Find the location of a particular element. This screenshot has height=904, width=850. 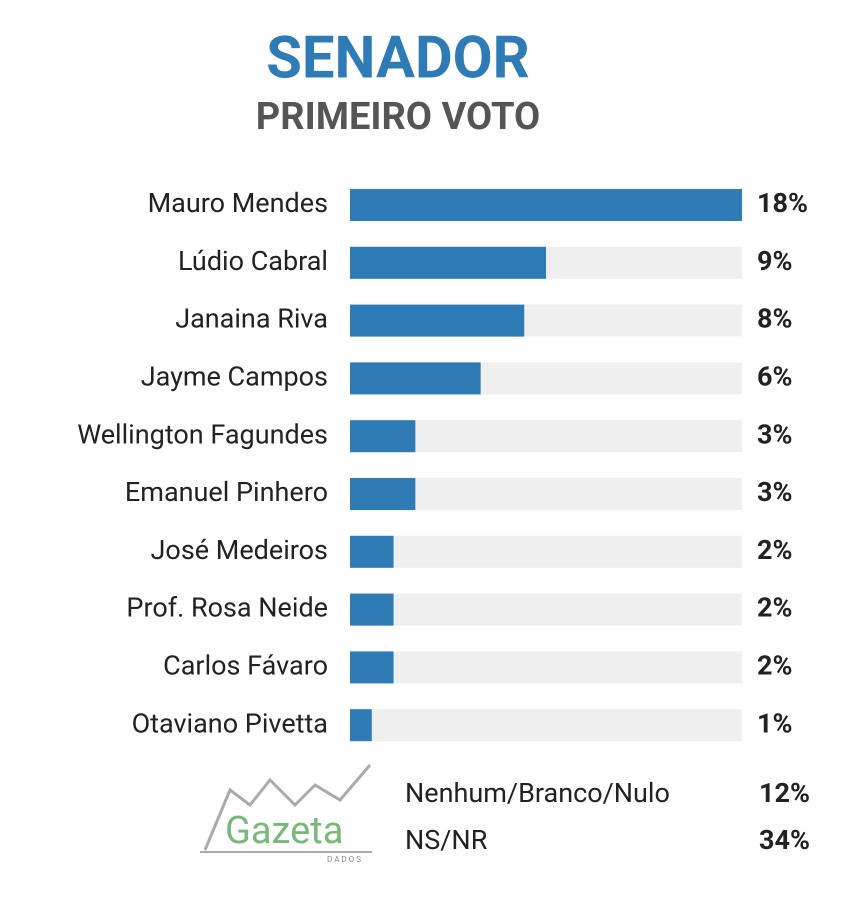

other-value: 34% is located at coordinates (784, 840).